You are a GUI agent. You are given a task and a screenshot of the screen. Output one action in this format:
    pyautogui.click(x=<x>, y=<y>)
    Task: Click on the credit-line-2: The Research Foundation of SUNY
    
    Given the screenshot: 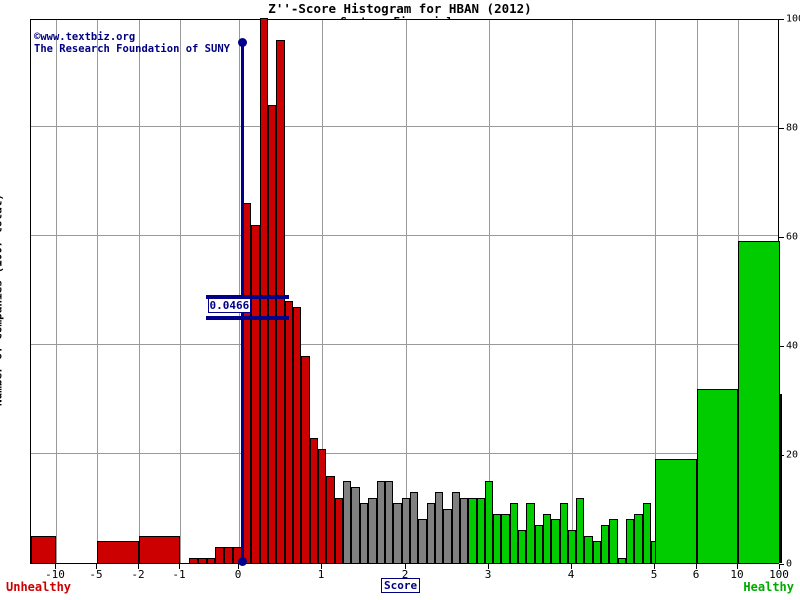 What is the action you would take?
    pyautogui.click(x=132, y=49)
    